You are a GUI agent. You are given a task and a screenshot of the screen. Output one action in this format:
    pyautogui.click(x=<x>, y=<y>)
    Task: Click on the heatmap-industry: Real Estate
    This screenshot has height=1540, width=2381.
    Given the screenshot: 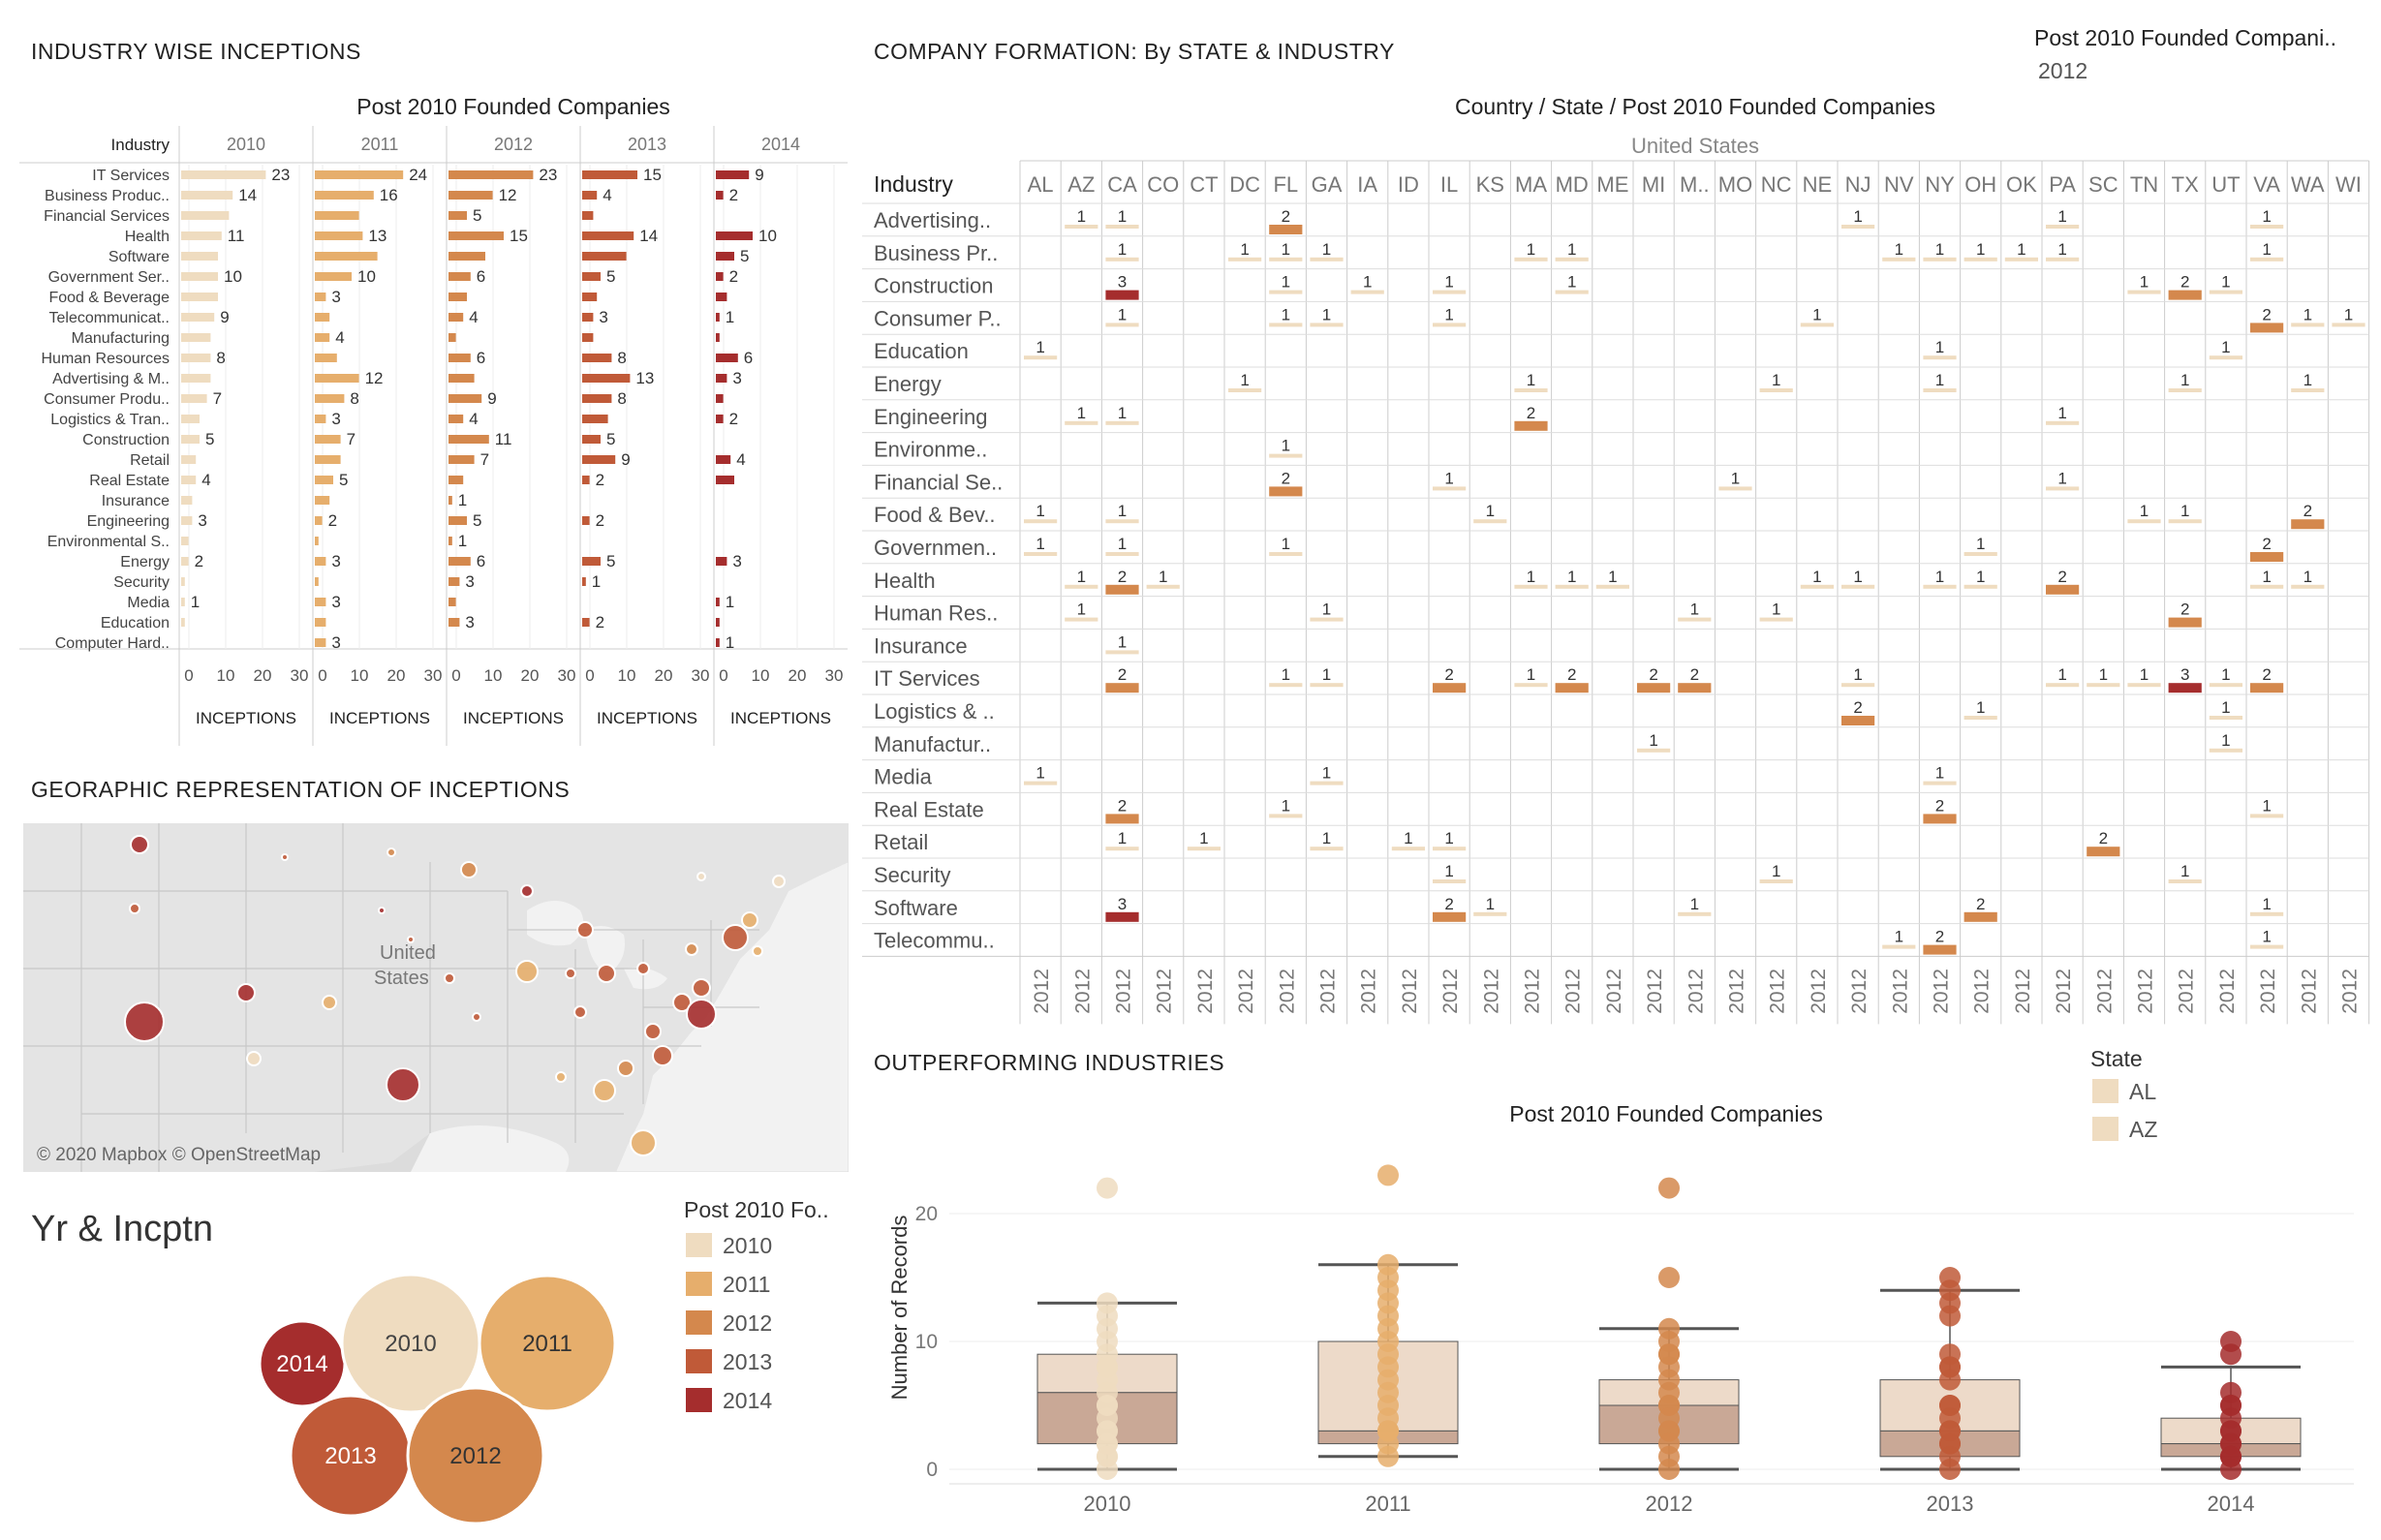 What is the action you would take?
    pyautogui.click(x=929, y=809)
    